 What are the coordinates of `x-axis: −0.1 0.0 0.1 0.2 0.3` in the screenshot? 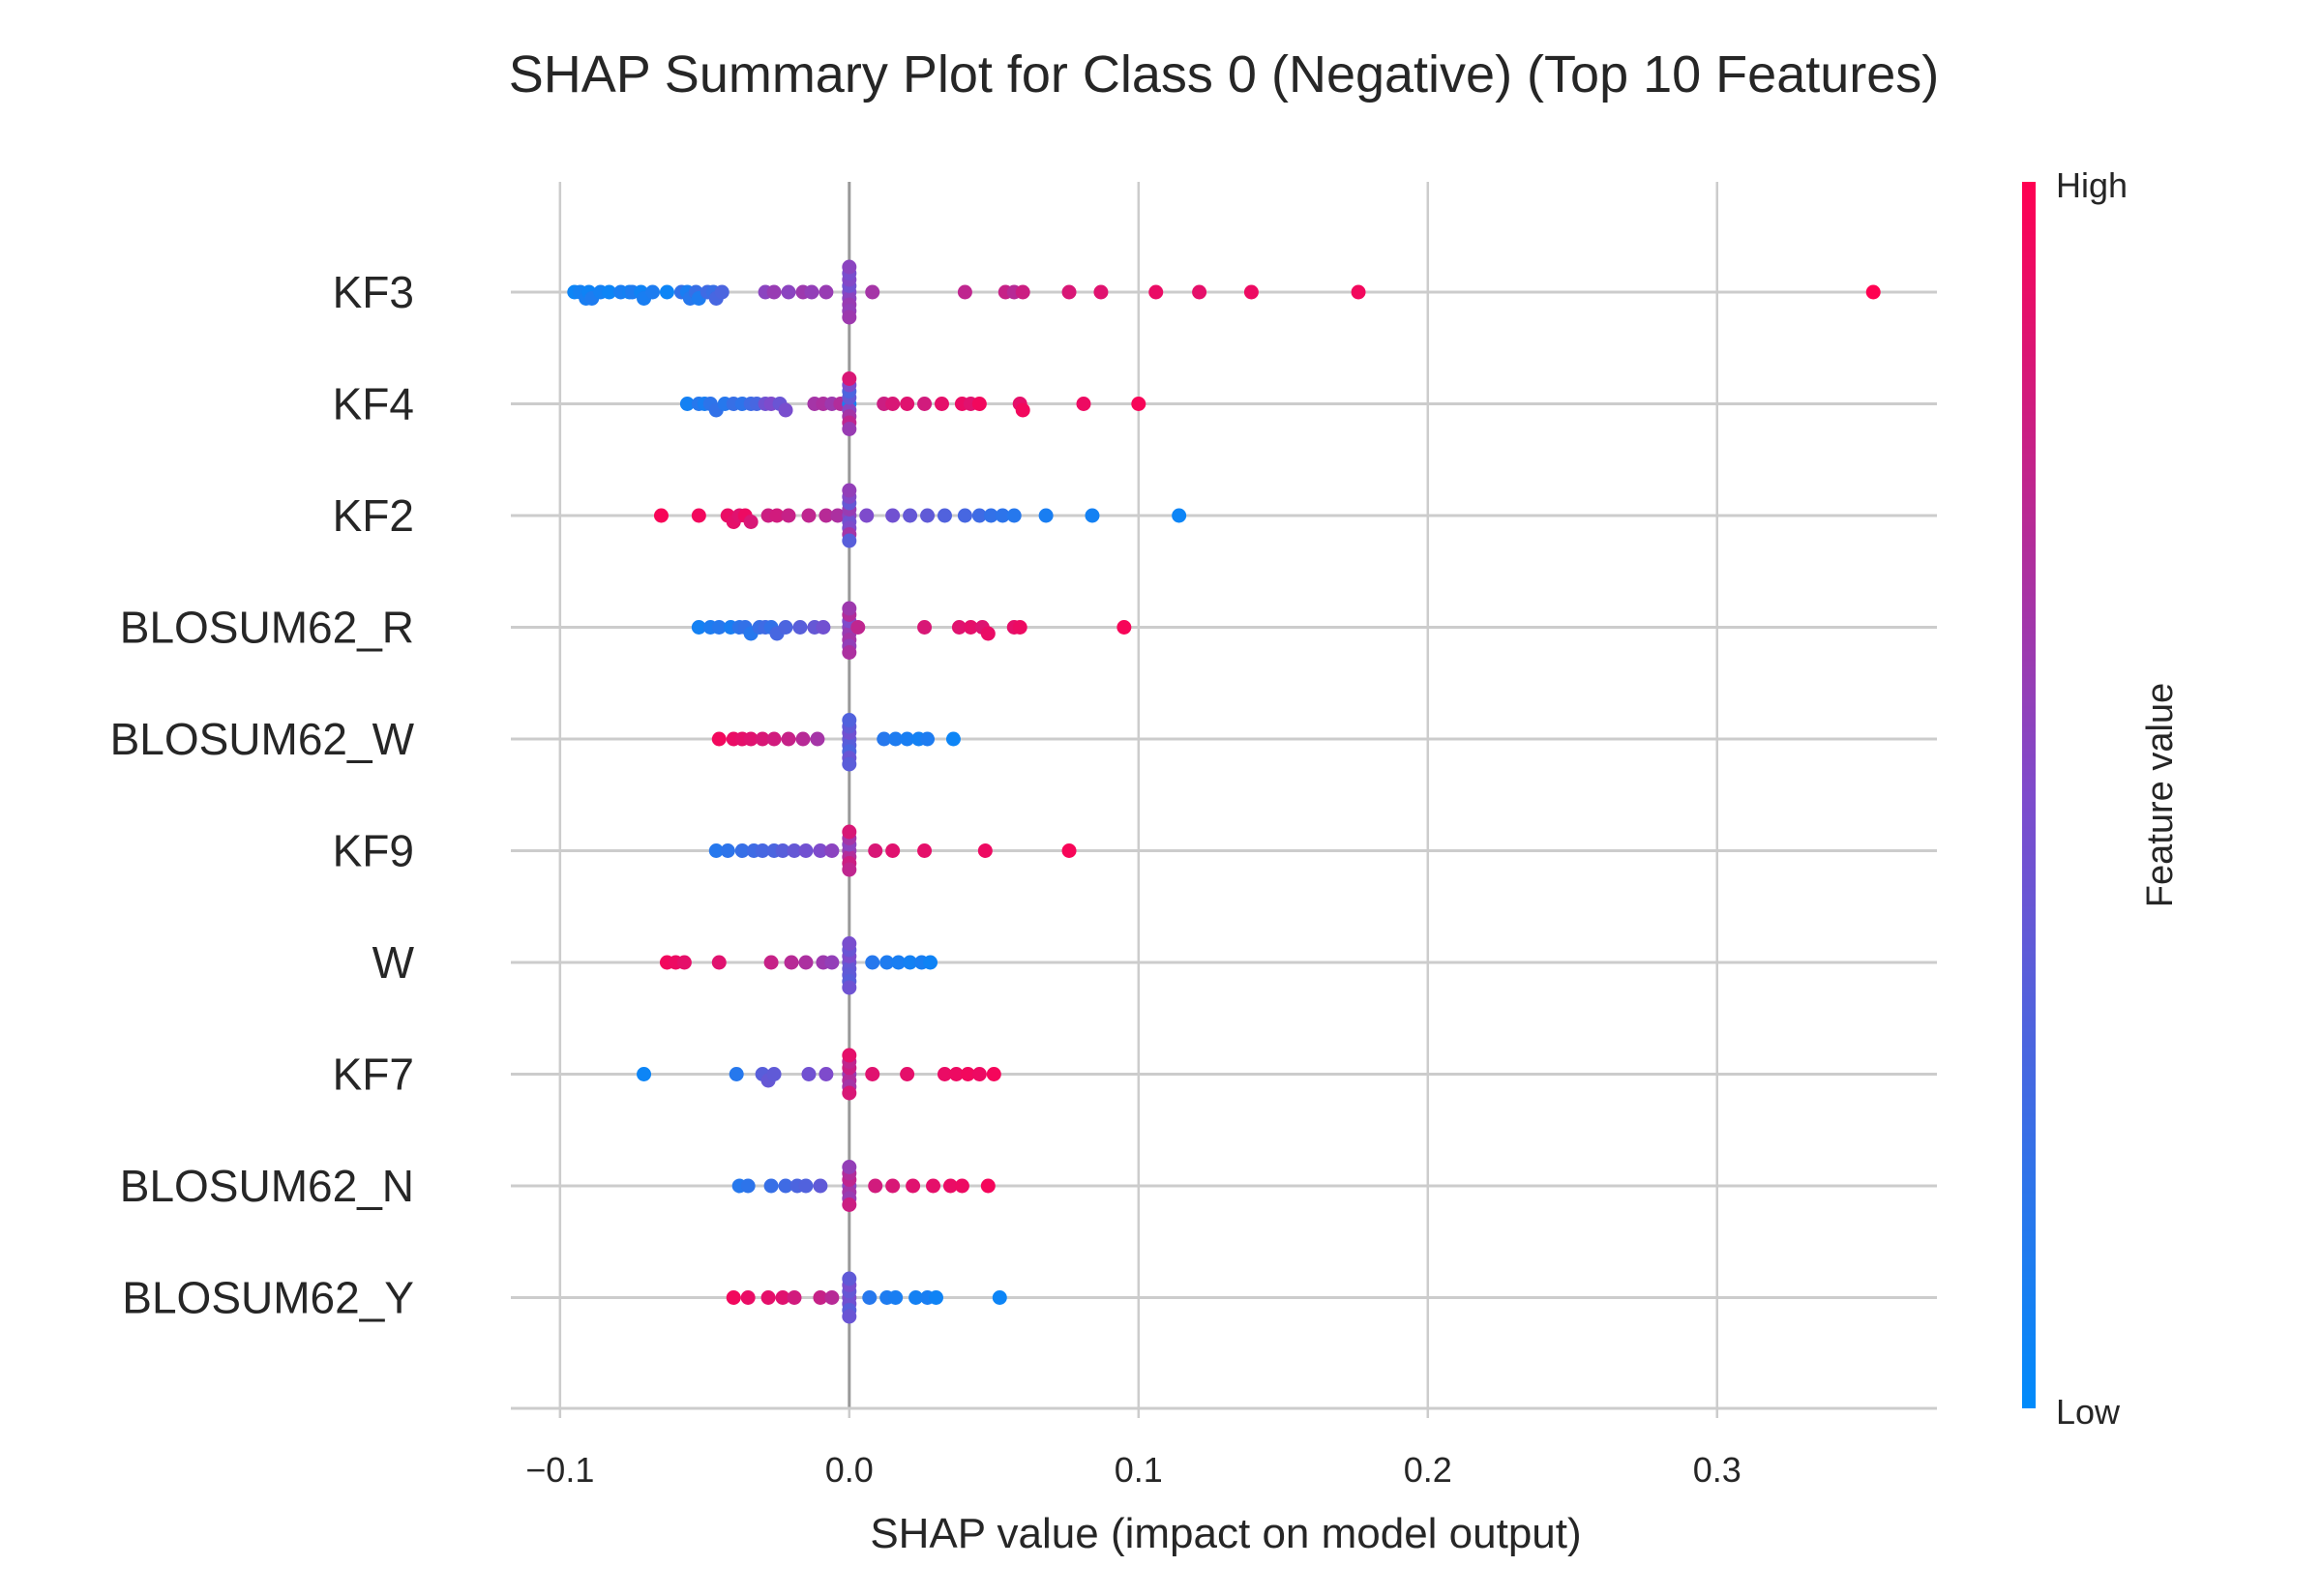 It's located at (1224, 1448).